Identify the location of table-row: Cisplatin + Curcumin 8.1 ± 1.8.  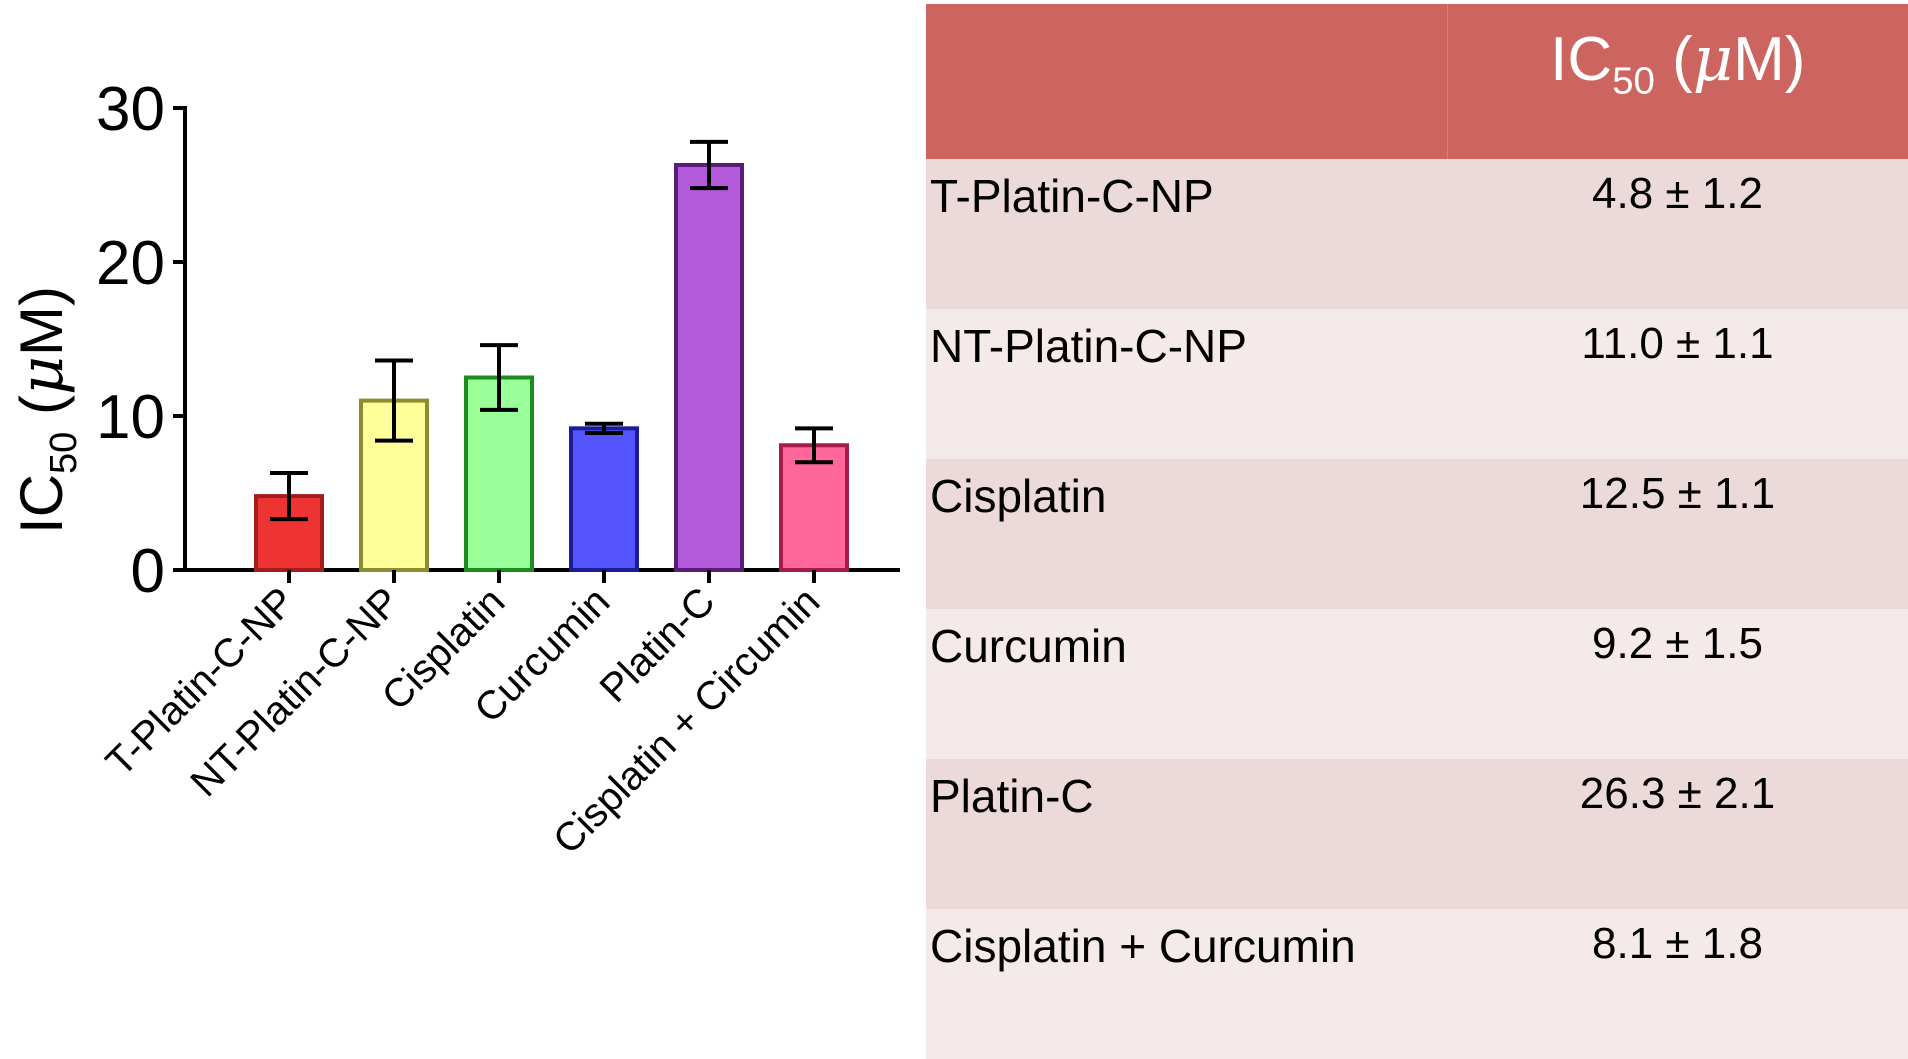
(1417, 984).